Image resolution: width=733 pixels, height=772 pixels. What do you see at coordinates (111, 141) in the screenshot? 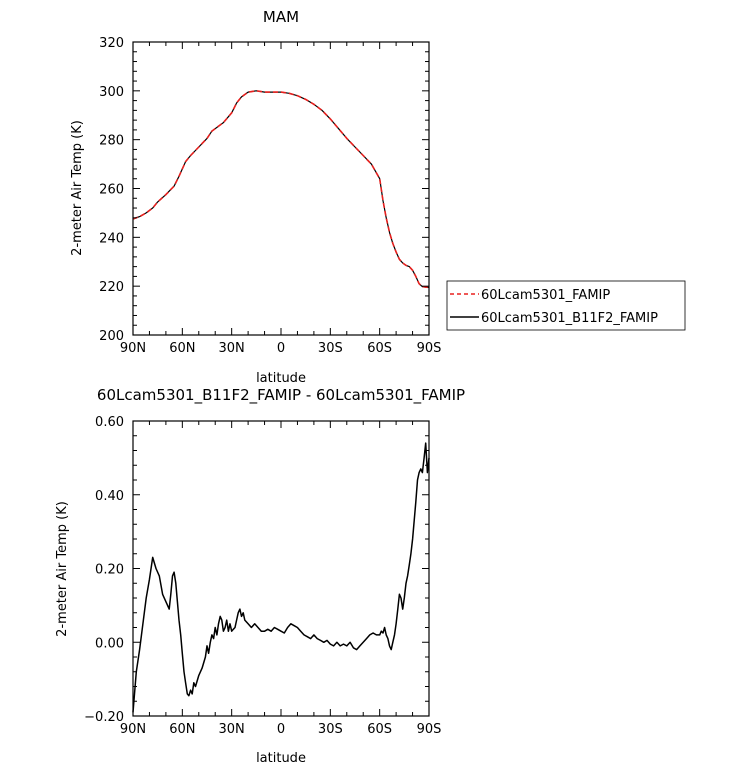
I see `top-y-tick-label: 280` at bounding box center [111, 141].